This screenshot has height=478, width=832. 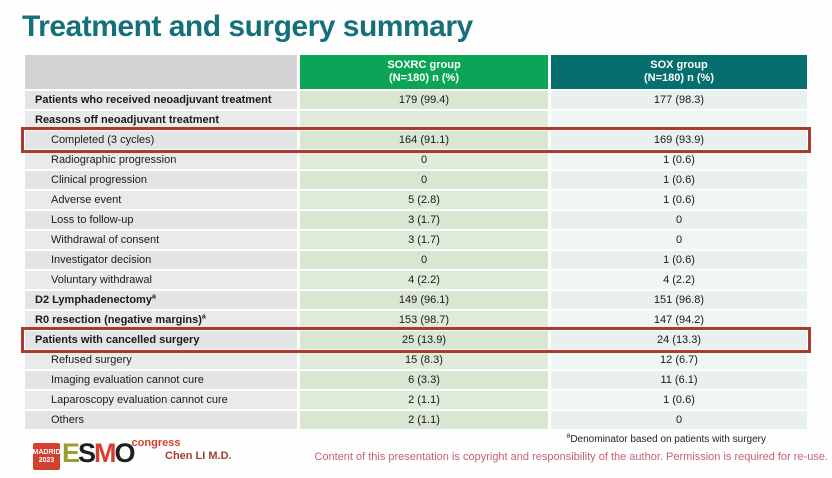 What do you see at coordinates (161, 300) in the screenshot?
I see `row-label: D2 Lymphadenectomya` at bounding box center [161, 300].